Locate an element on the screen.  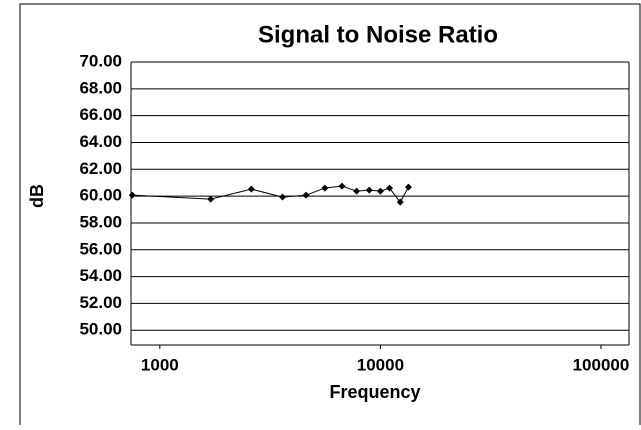
y-tick-label: 52.00 is located at coordinates (100, 302).